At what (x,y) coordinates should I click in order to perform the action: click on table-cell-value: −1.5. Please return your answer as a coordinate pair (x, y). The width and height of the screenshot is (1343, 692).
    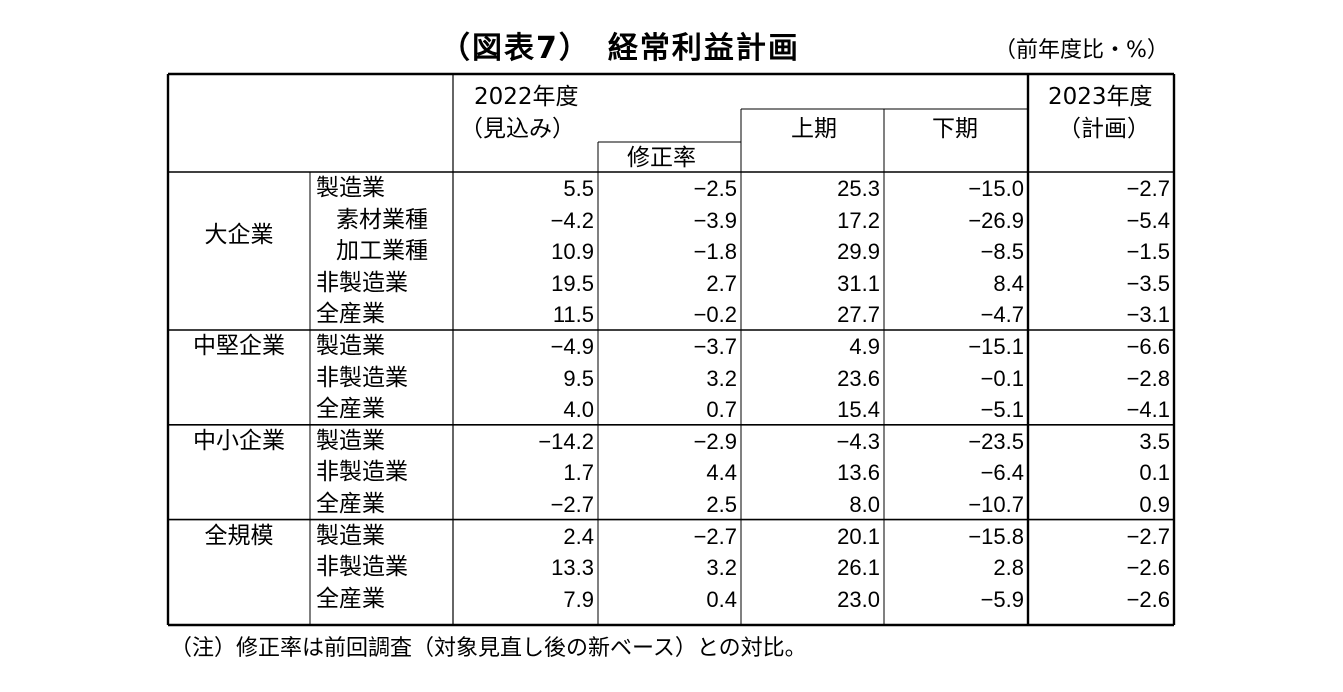
    Looking at the image, I should click on (1148, 252).